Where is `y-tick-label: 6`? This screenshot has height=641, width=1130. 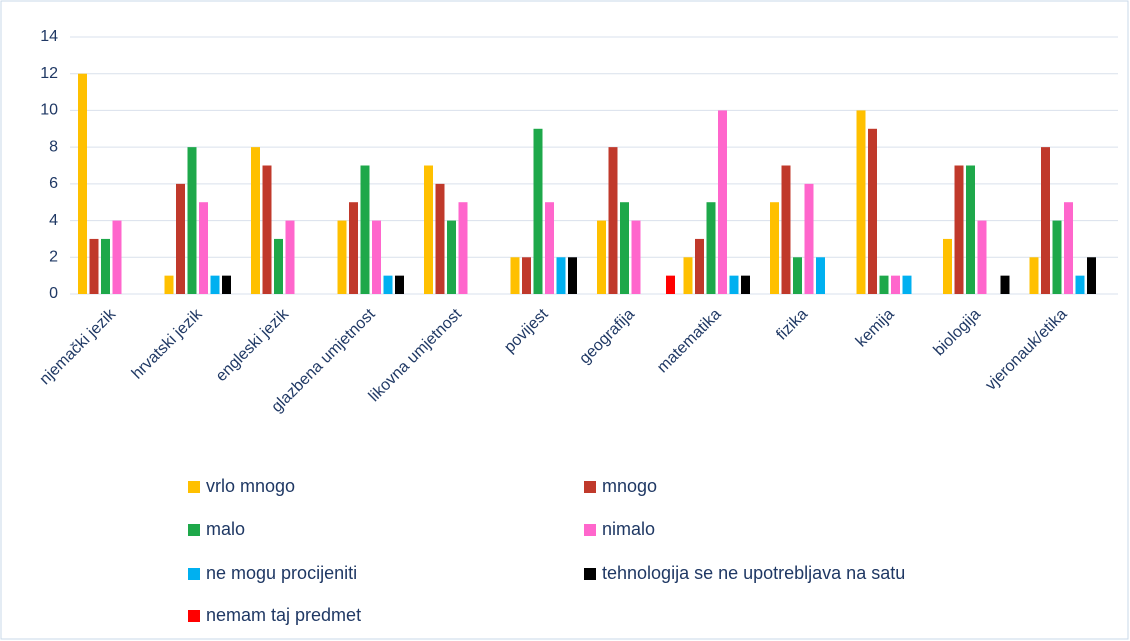 y-tick-label: 6 is located at coordinates (53, 183).